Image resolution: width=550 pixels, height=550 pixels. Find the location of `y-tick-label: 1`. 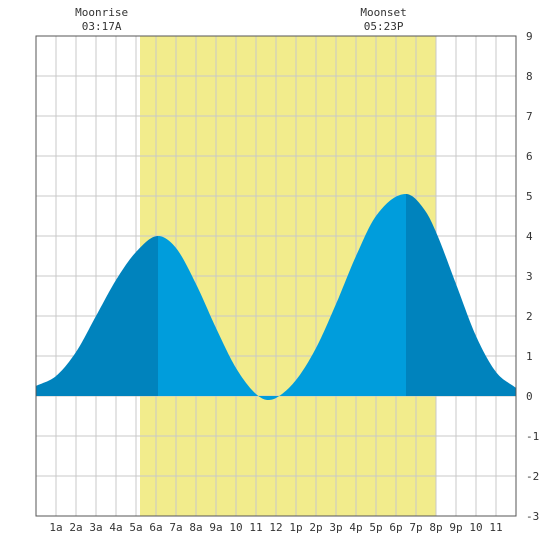

y-tick-label: 1 is located at coordinates (529, 356).